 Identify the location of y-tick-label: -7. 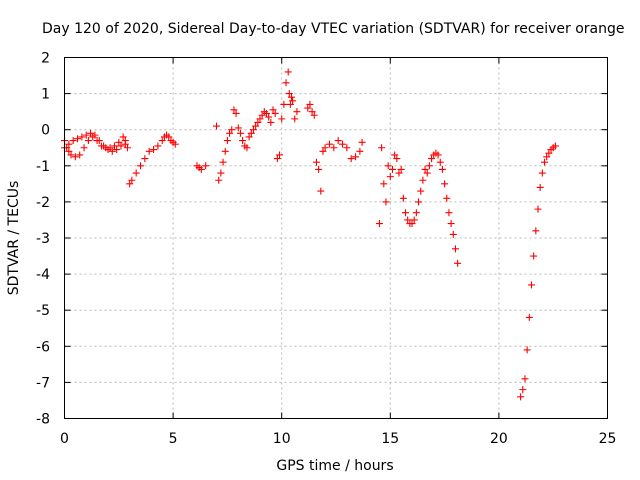
(43, 383).